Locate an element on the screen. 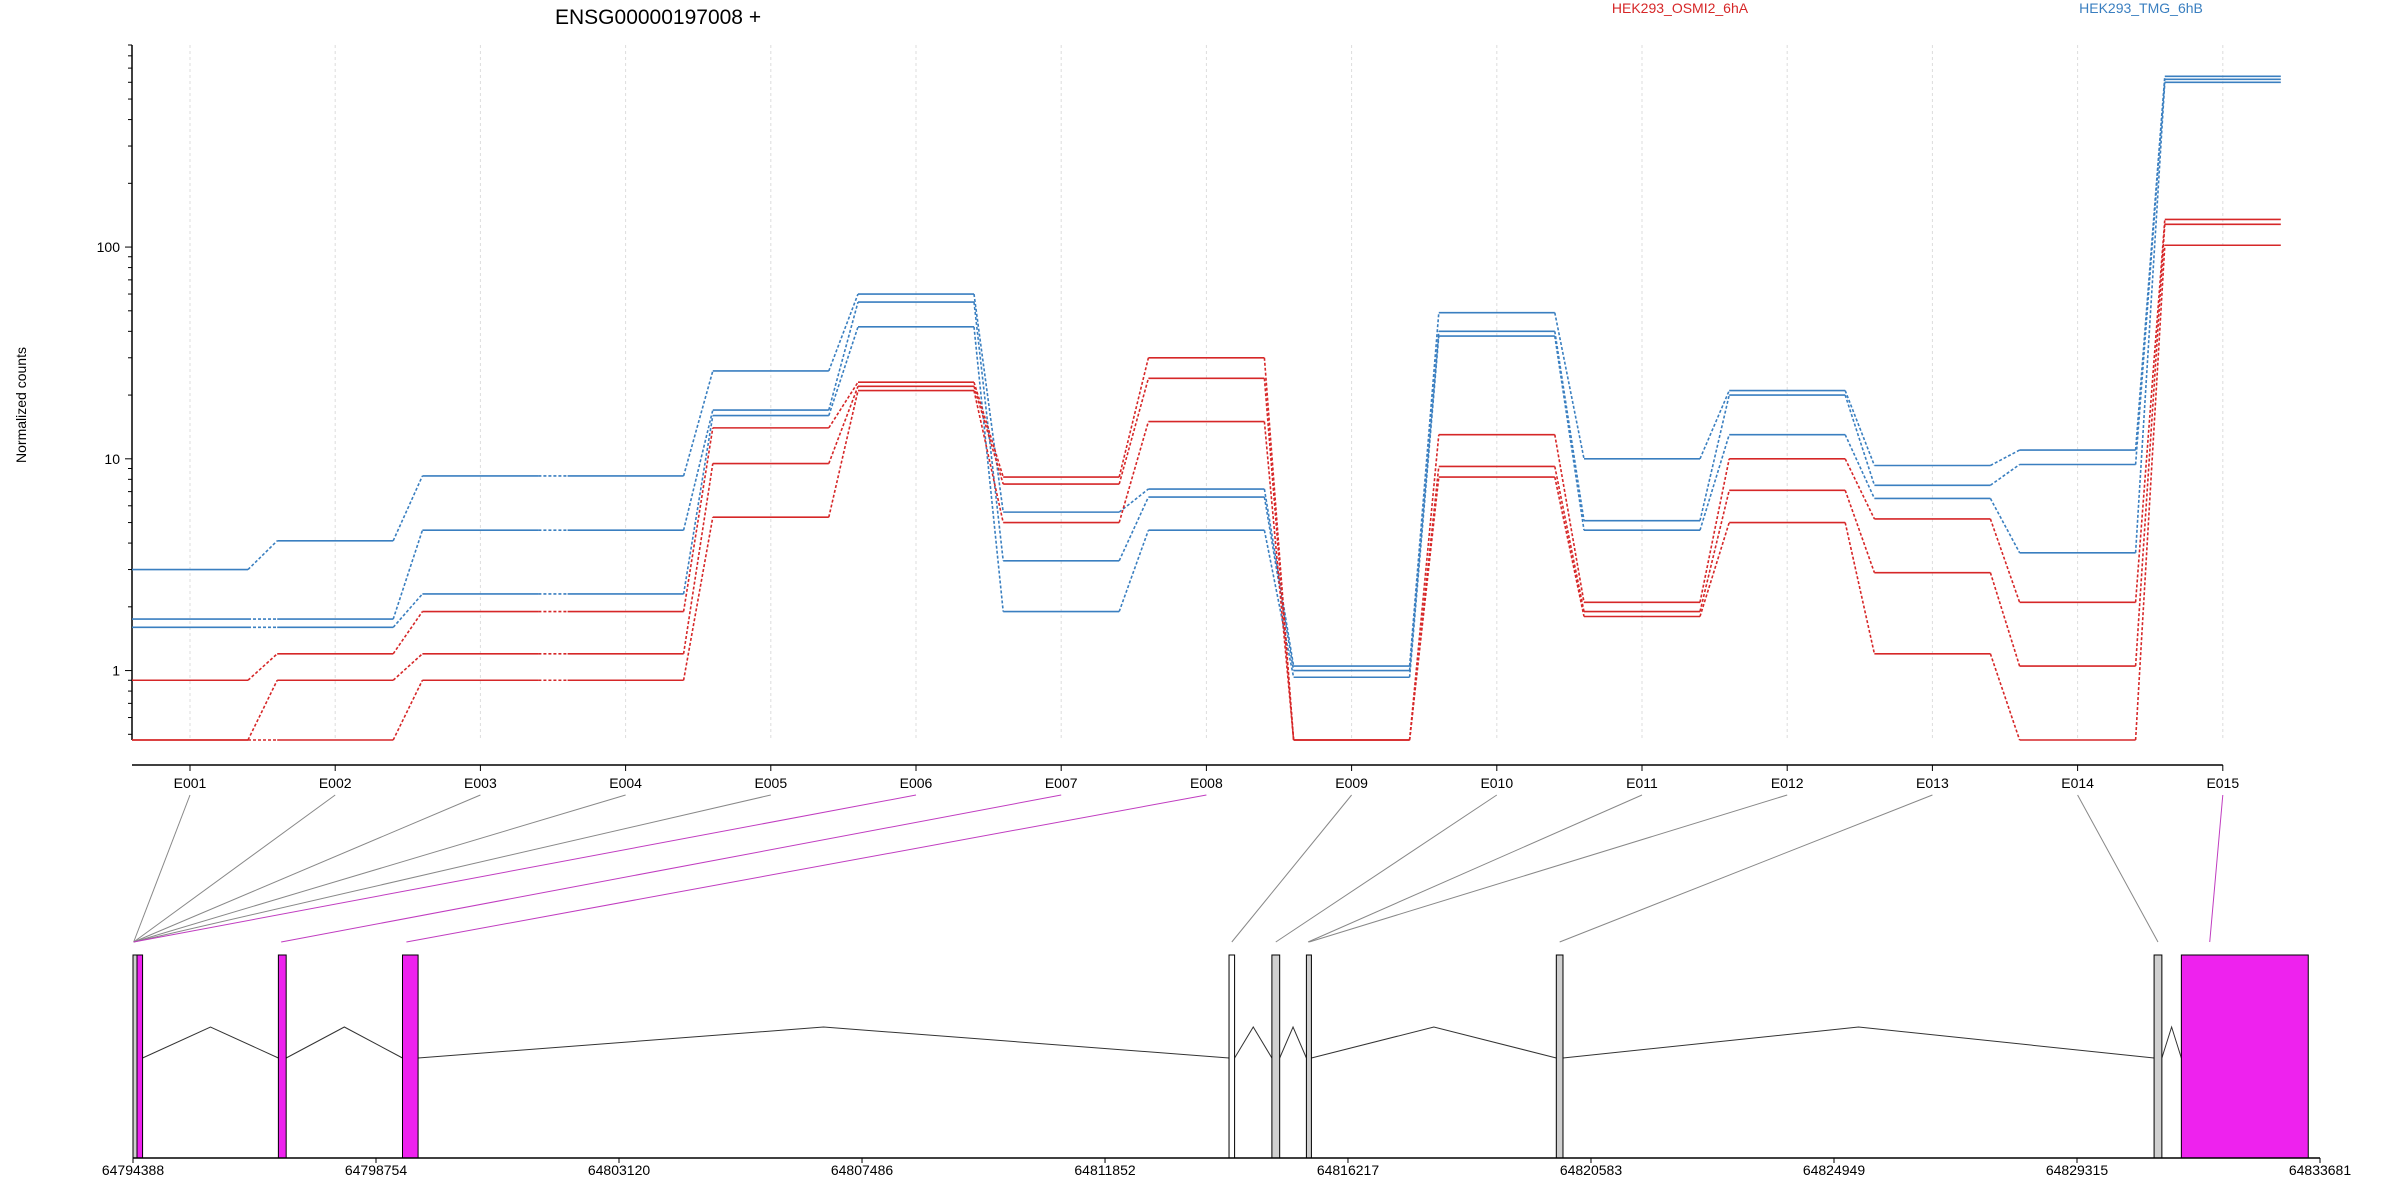 The image size is (2400, 1200). coordinate-tick-label: 64794388 is located at coordinates (133, 1170).